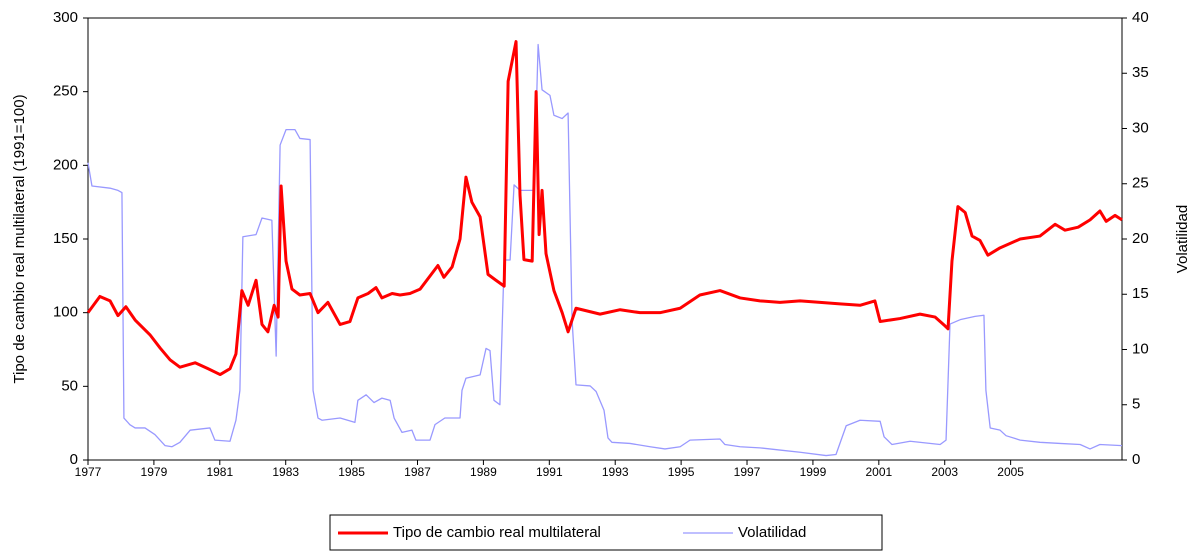 The image size is (1200, 553). Describe the element at coordinates (154, 472) in the screenshot. I see `x-tick-label: 1979` at that location.